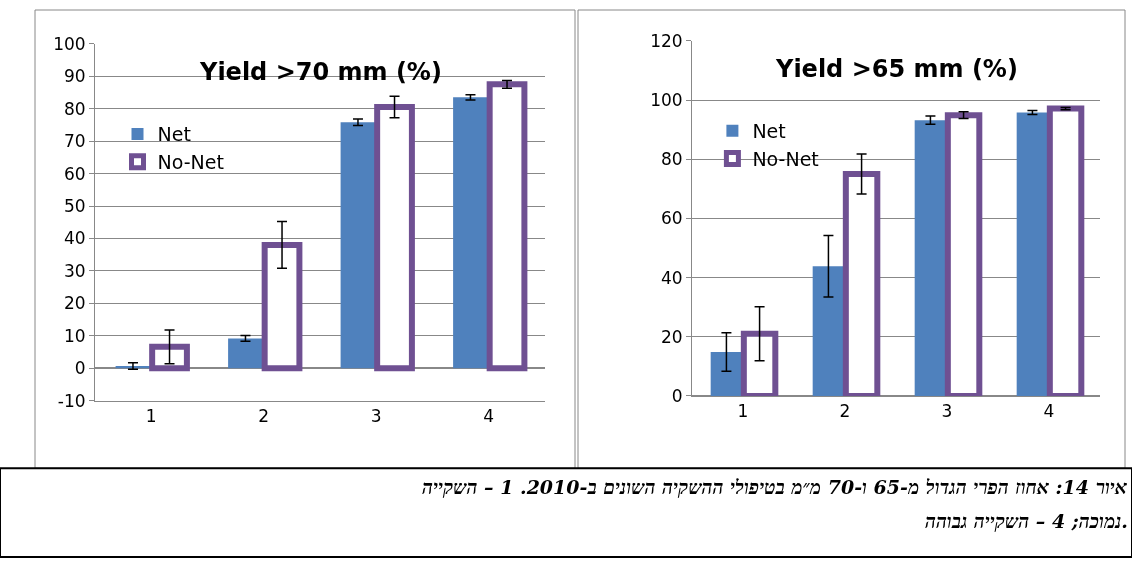 The width and height of the screenshot is (1132, 567). I want to click on y-tick-label: 50, so click(74, 205).